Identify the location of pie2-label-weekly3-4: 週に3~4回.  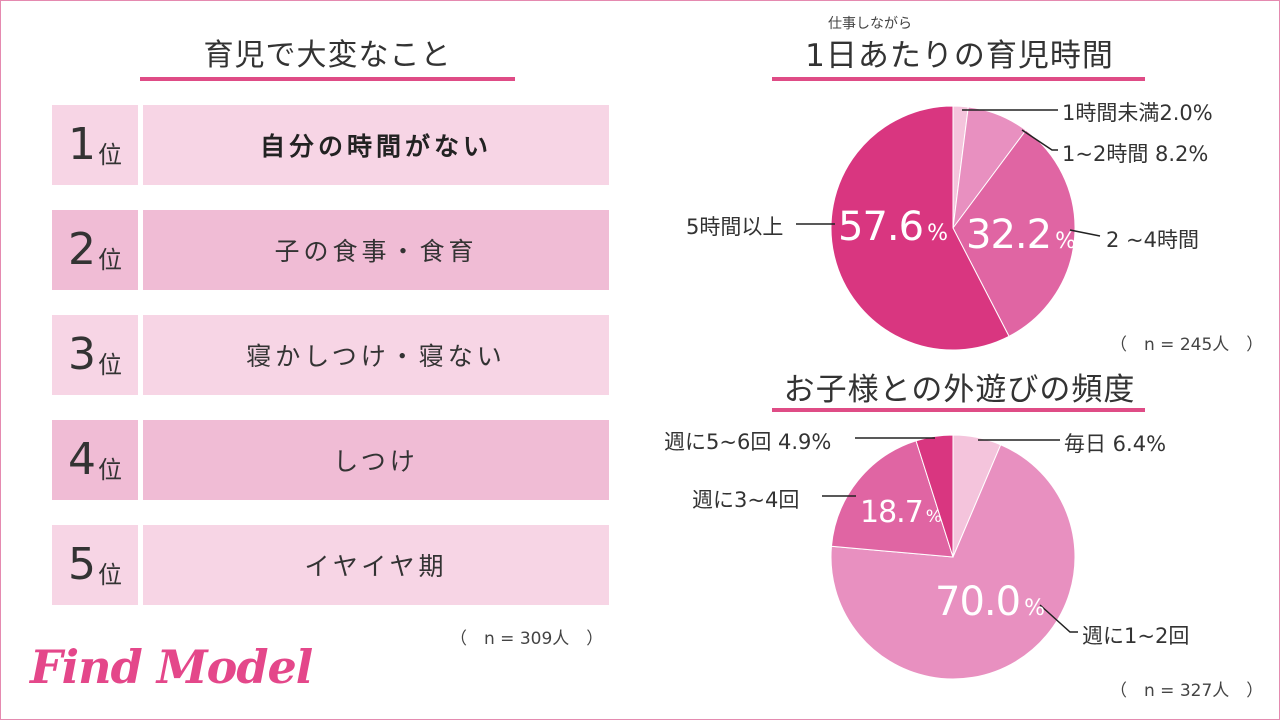
(746, 500).